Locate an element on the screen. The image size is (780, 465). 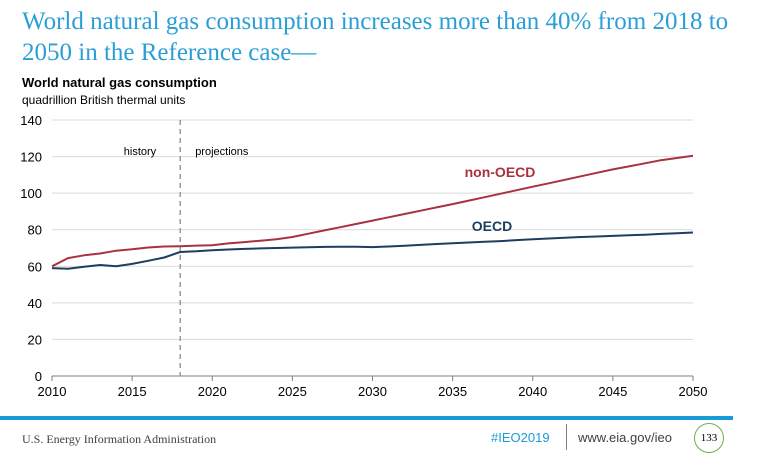
chart-title: World natural gas consumption is located at coordinates (119, 82).